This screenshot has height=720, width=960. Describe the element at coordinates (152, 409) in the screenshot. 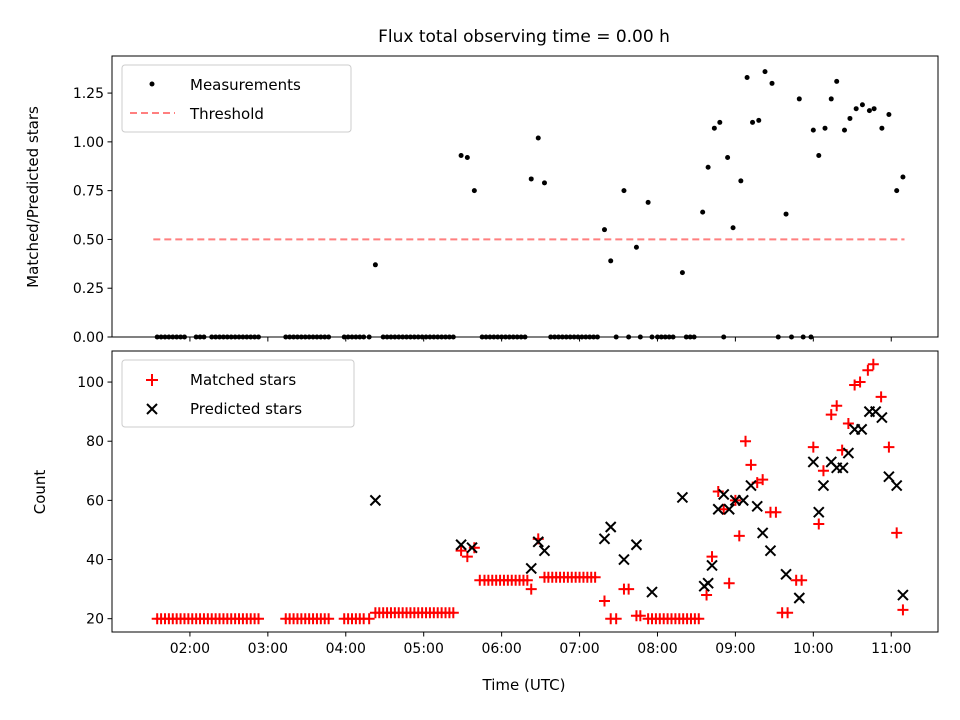

I see `legend-predicted-marker` at that location.